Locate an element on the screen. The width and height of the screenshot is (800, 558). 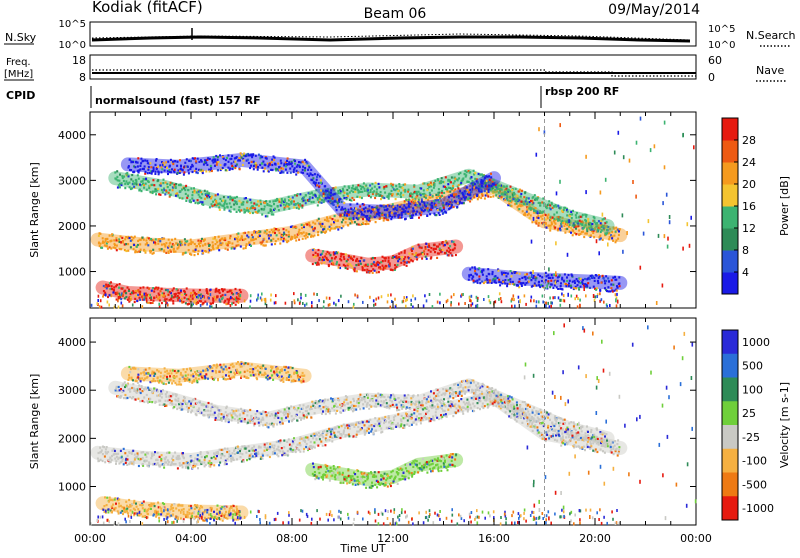
colorbar: 4 8 12 16 20 24 28 Power [dB] is located at coordinates (756, 206).